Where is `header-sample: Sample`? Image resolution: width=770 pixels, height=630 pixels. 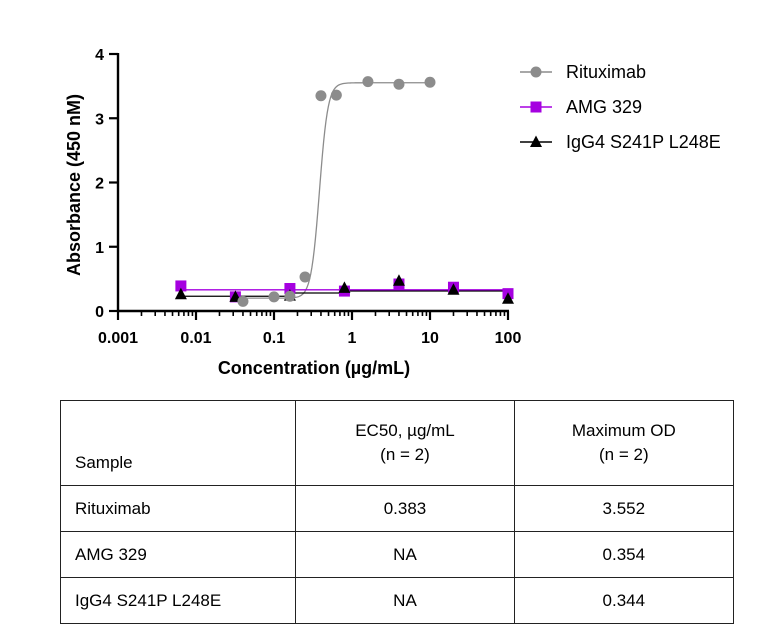 header-sample: Sample is located at coordinates (178, 443).